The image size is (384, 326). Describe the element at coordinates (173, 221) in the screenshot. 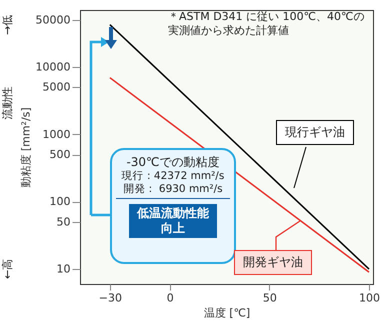

I see `annotation: 低温流動性能向上` at that location.